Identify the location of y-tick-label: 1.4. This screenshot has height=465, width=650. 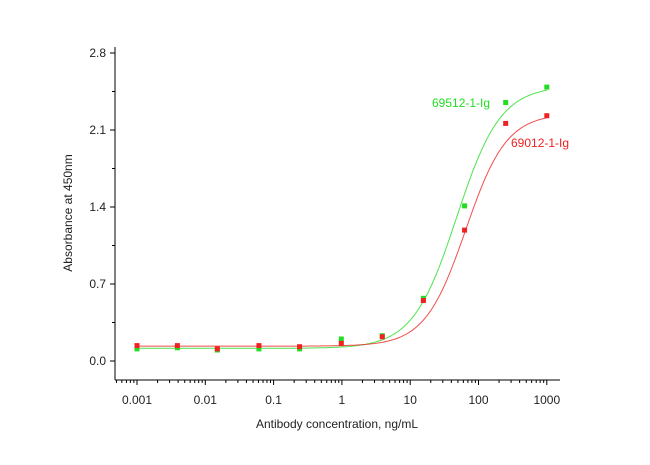
(97, 207).